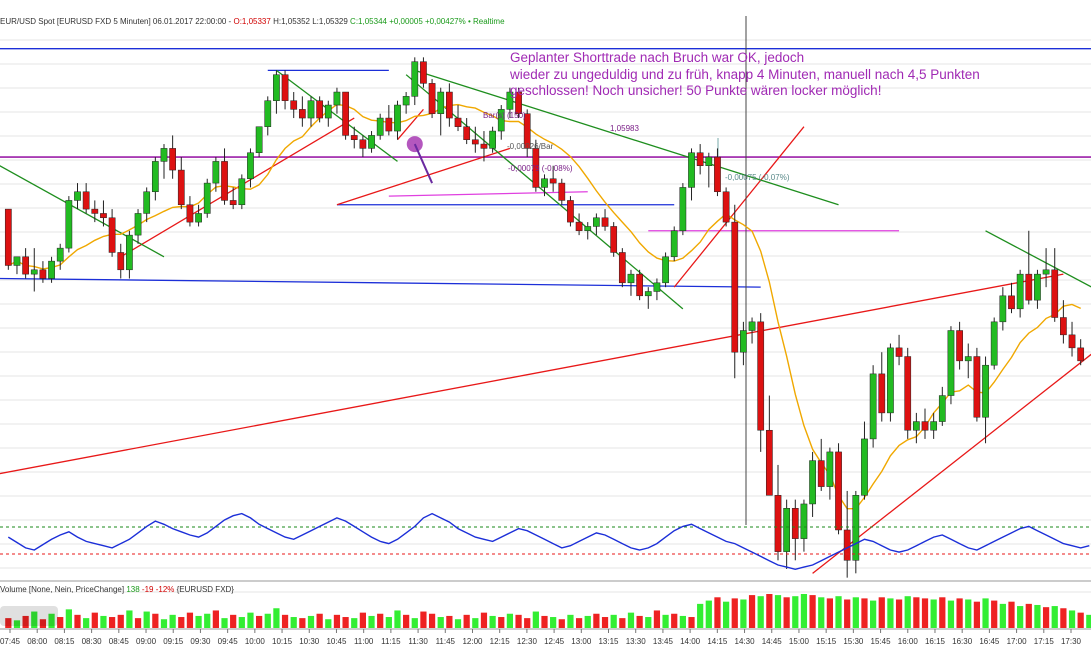 This screenshot has width=1091, height=659. Describe the element at coordinates (799, 641) in the screenshot. I see `time-tick-label: 15:00` at that location.